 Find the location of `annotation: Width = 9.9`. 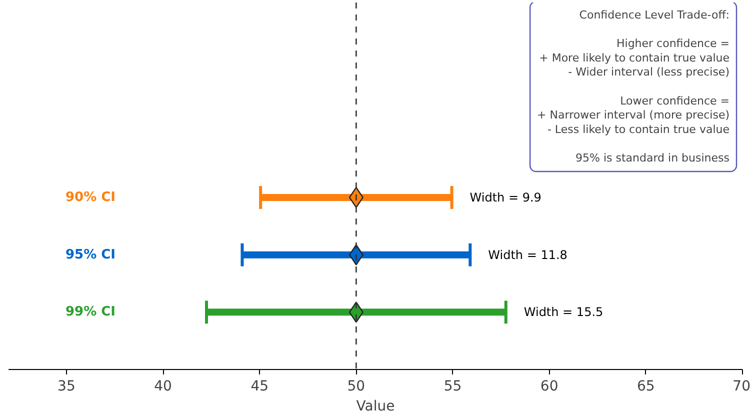

annotation: Width = 9.9 is located at coordinates (506, 197).